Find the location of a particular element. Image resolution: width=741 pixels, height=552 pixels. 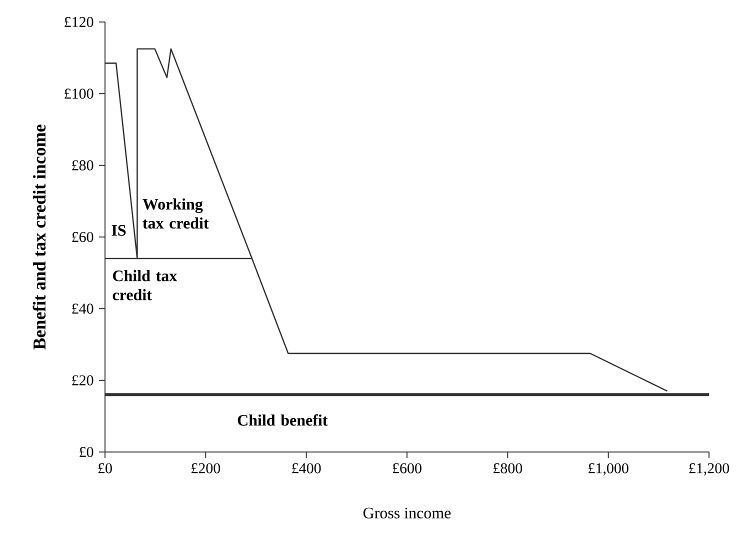

x-tick-label: £200 is located at coordinates (206, 468).